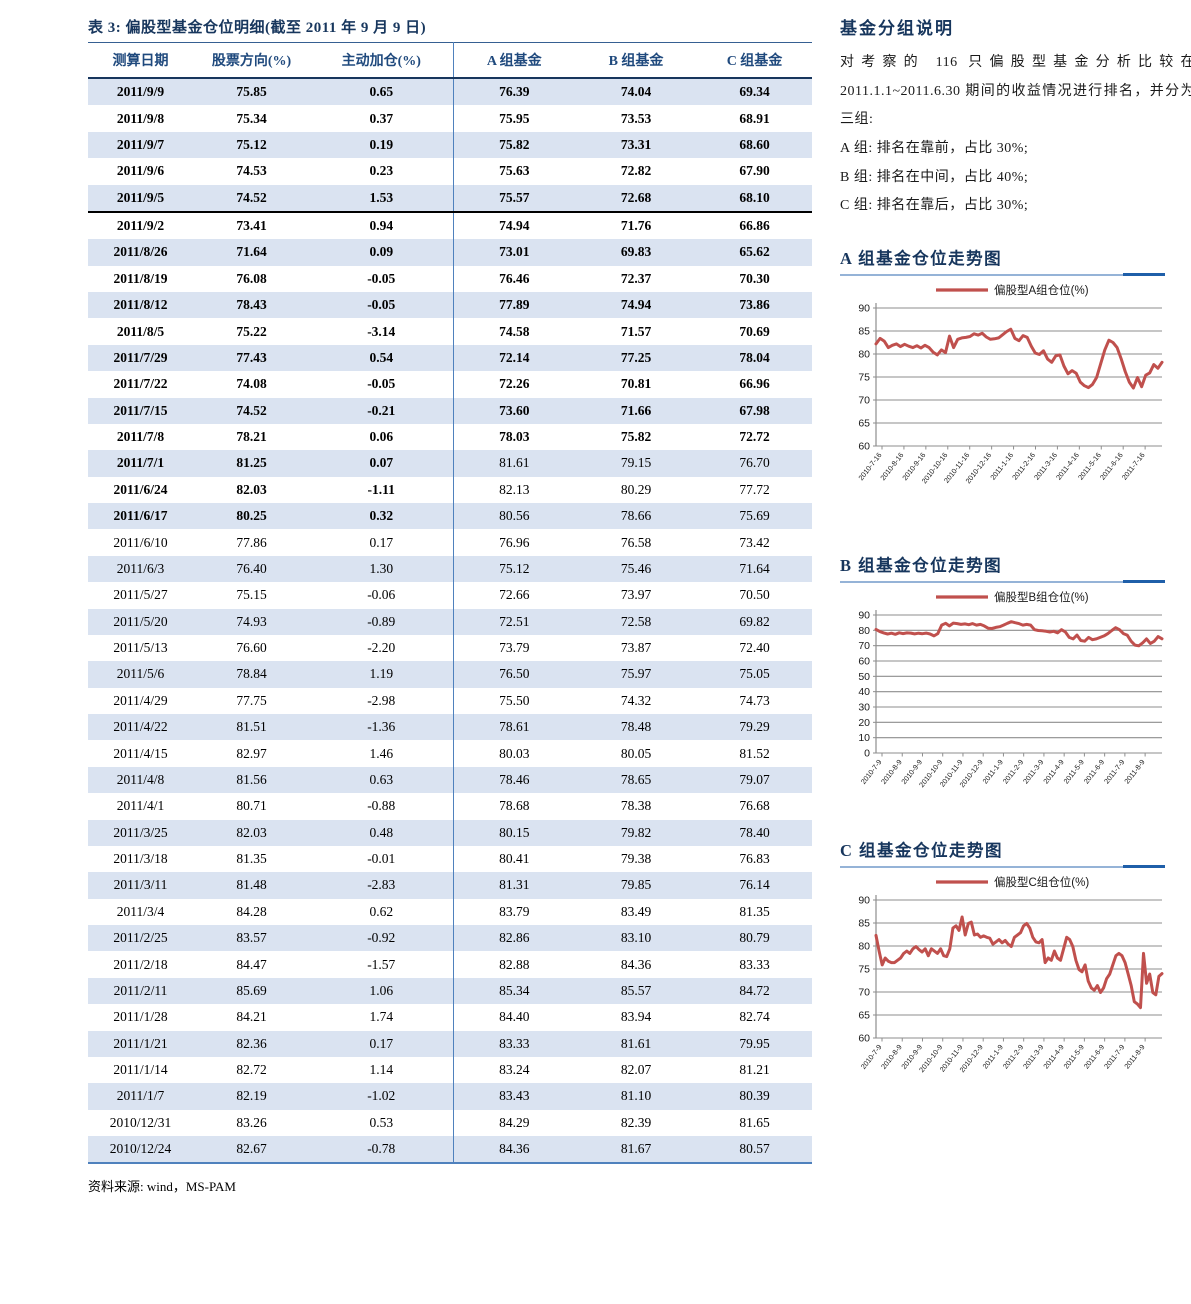 This screenshot has height=1304, width=1191. Describe the element at coordinates (864, 631) in the screenshot. I see `svg-text: 80` at that location.